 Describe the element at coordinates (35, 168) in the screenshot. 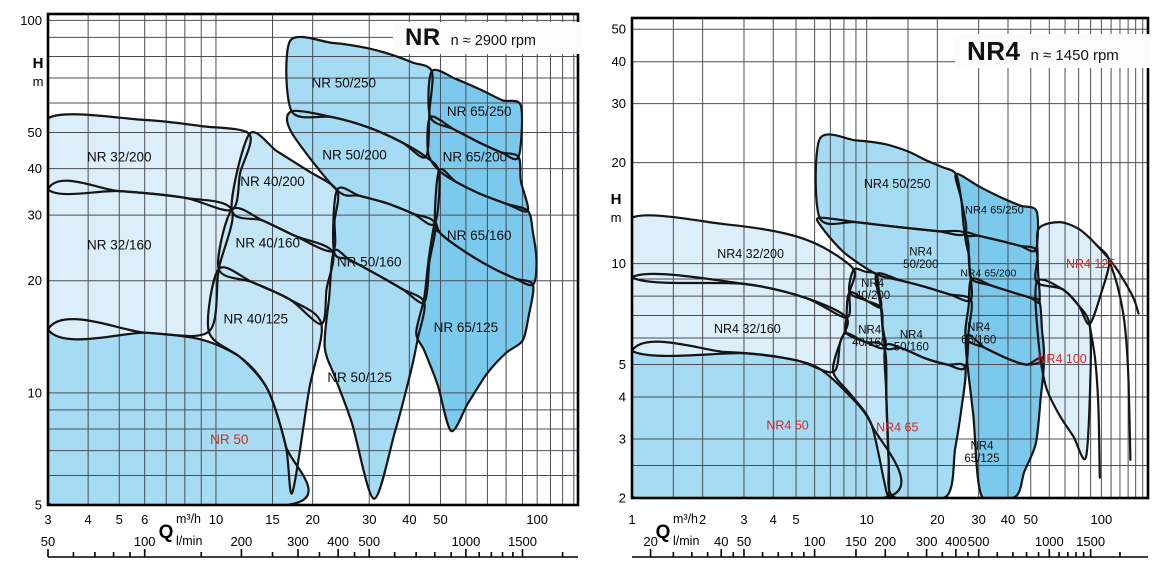

I see `y-tick-40: 40` at that location.